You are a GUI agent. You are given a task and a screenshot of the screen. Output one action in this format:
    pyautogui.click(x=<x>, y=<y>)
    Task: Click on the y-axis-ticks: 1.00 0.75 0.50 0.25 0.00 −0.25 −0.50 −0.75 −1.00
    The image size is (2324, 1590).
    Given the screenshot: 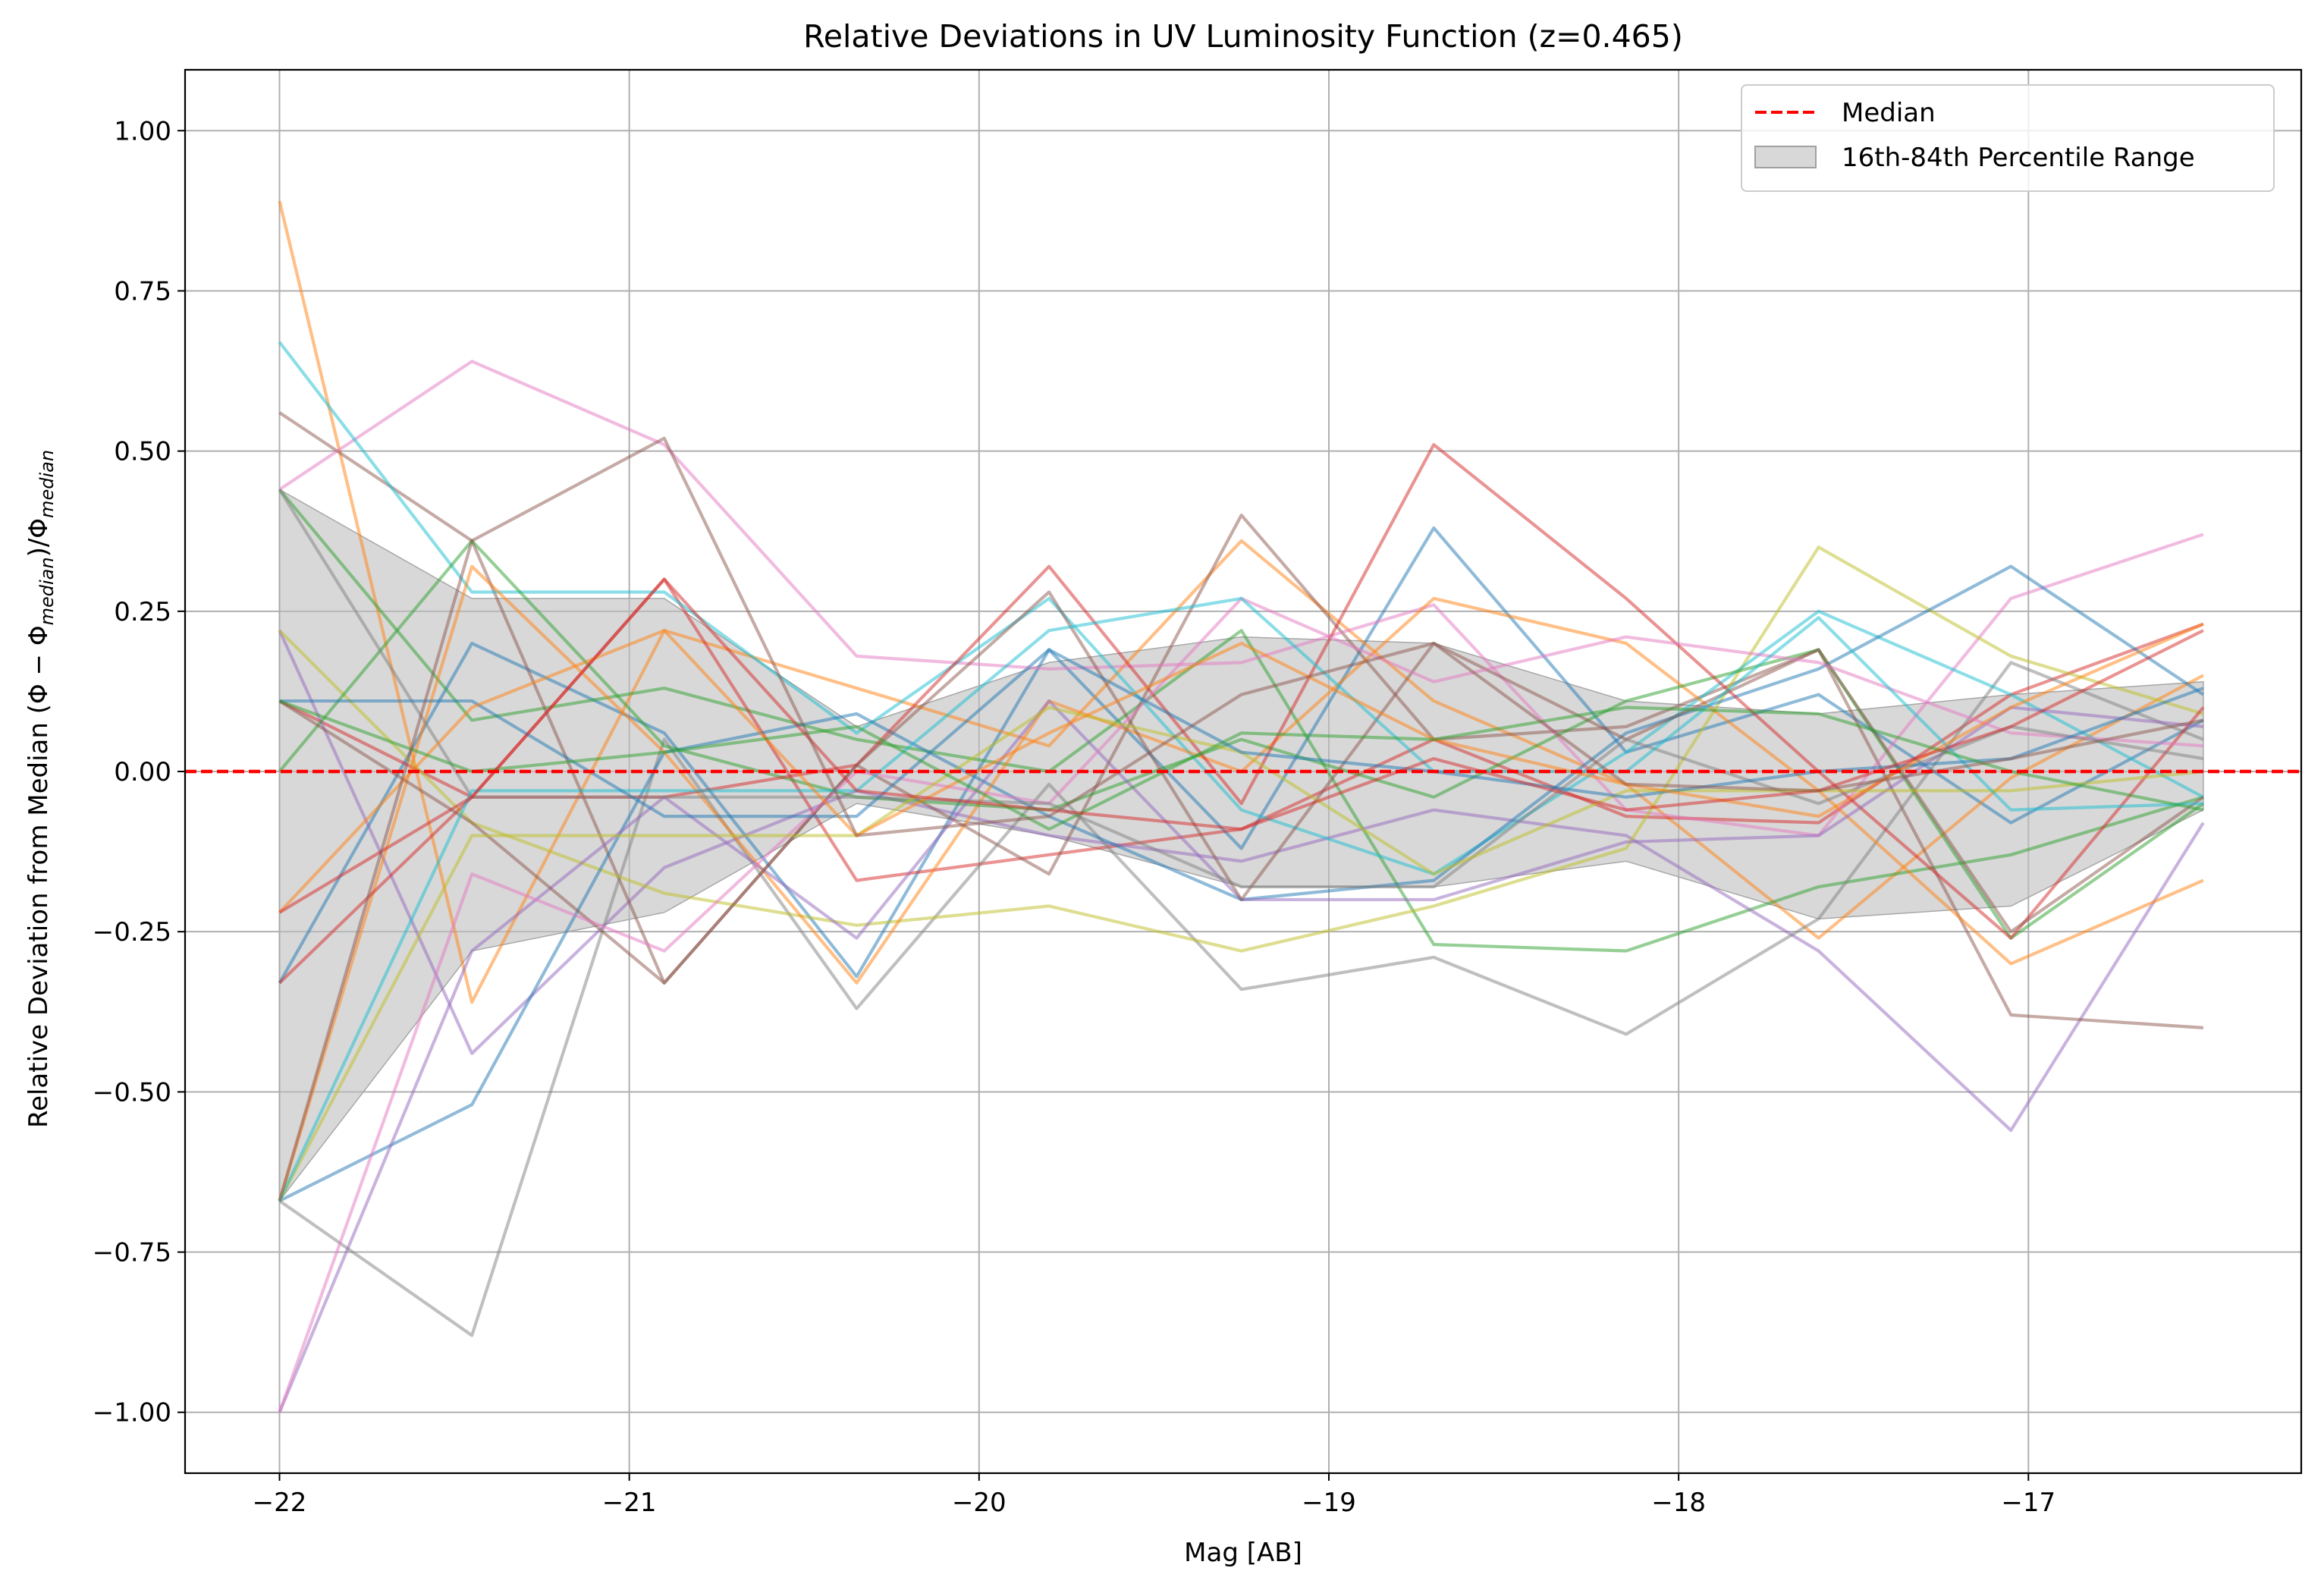 What is the action you would take?
    pyautogui.click(x=139, y=772)
    